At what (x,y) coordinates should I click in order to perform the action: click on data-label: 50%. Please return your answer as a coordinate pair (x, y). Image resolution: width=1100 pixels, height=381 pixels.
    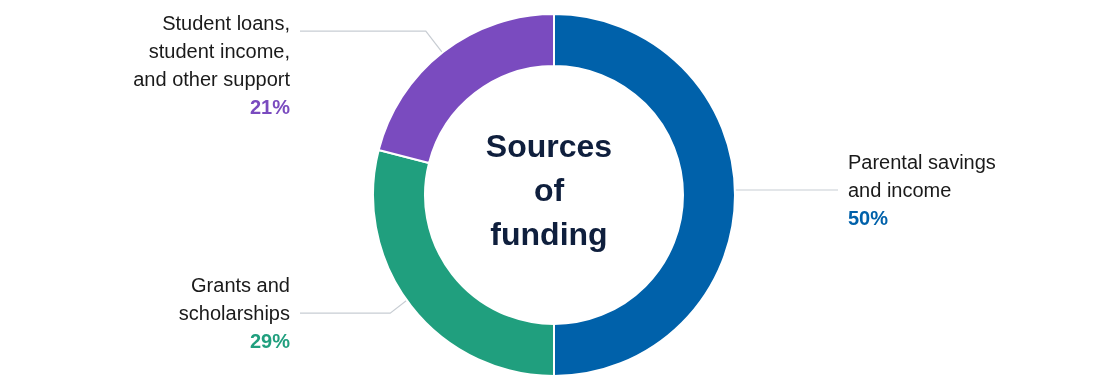
    Looking at the image, I should click on (868, 218).